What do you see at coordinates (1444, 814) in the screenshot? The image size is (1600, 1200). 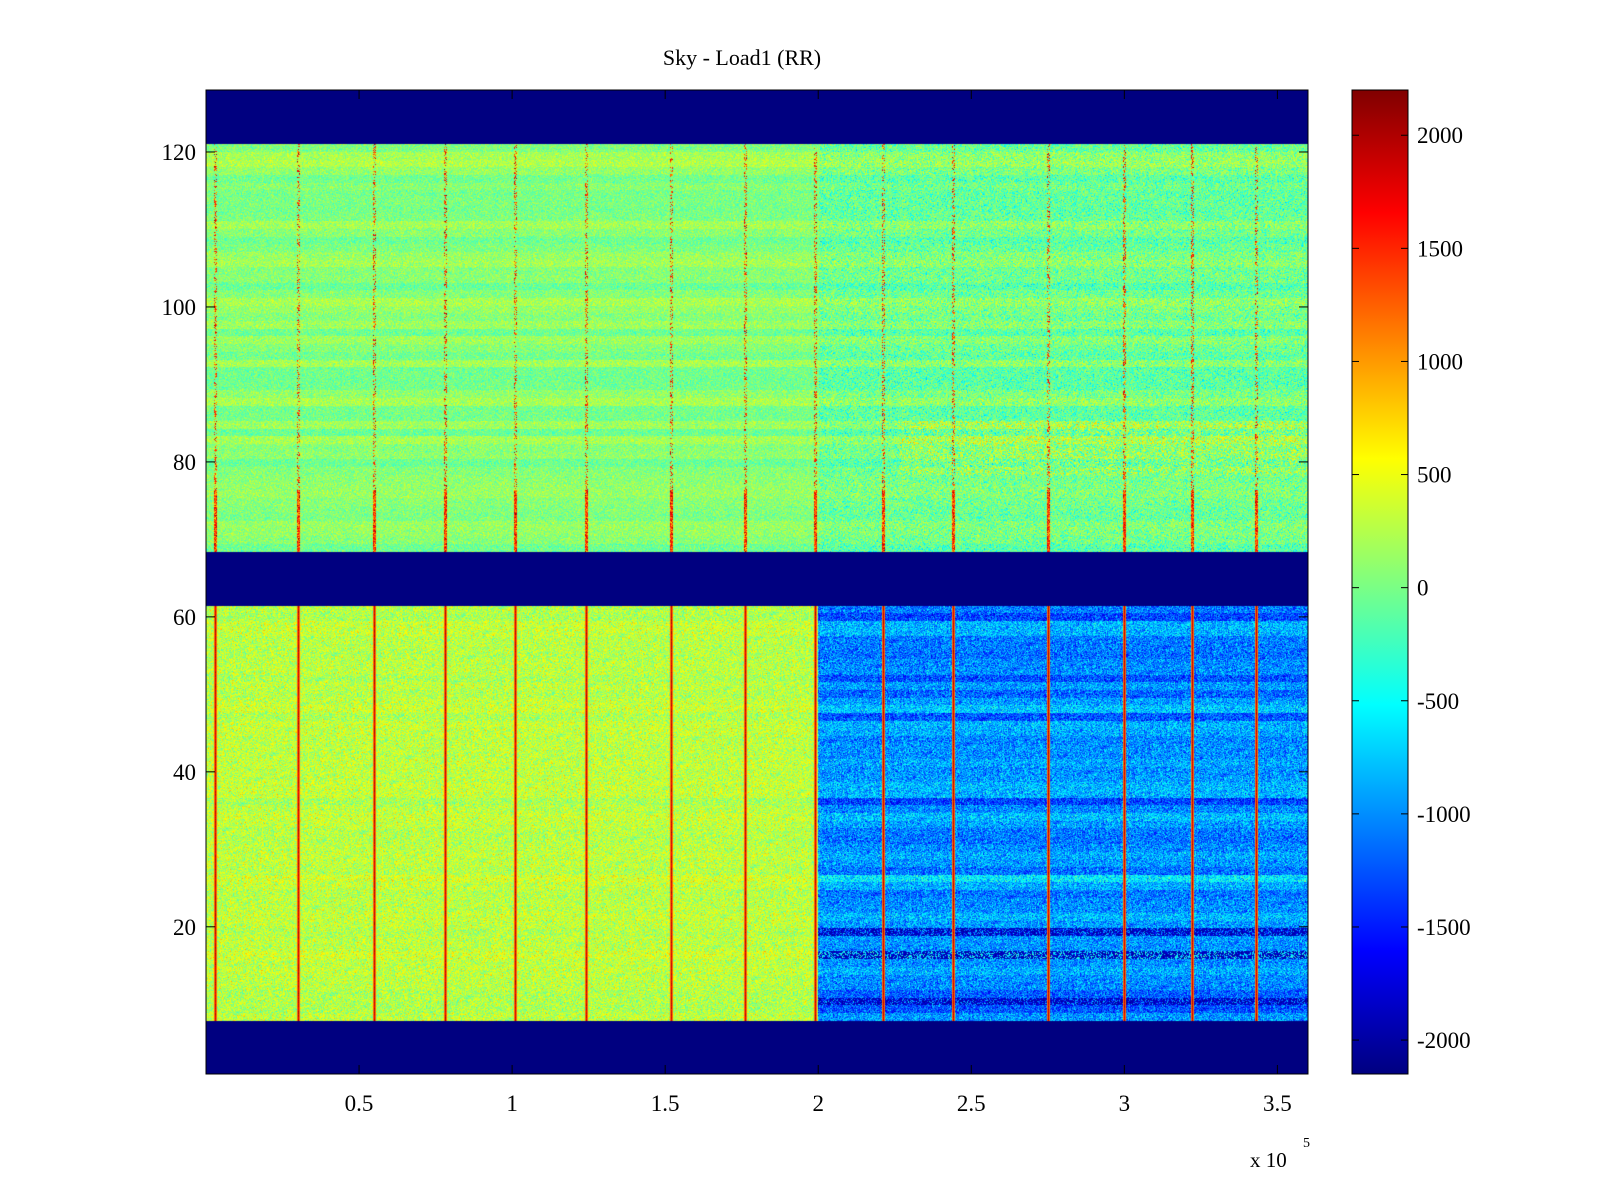 I see `colorbar-tick-label: -1000` at bounding box center [1444, 814].